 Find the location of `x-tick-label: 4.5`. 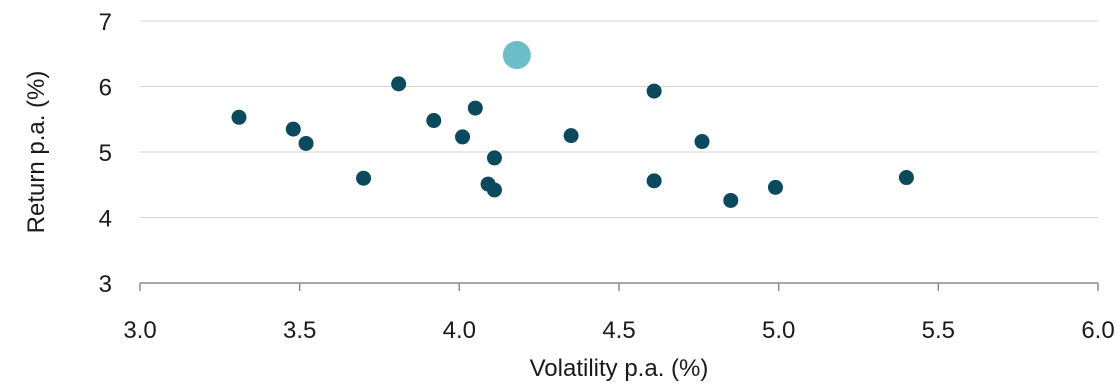

x-tick-label: 4.5 is located at coordinates (618, 330).